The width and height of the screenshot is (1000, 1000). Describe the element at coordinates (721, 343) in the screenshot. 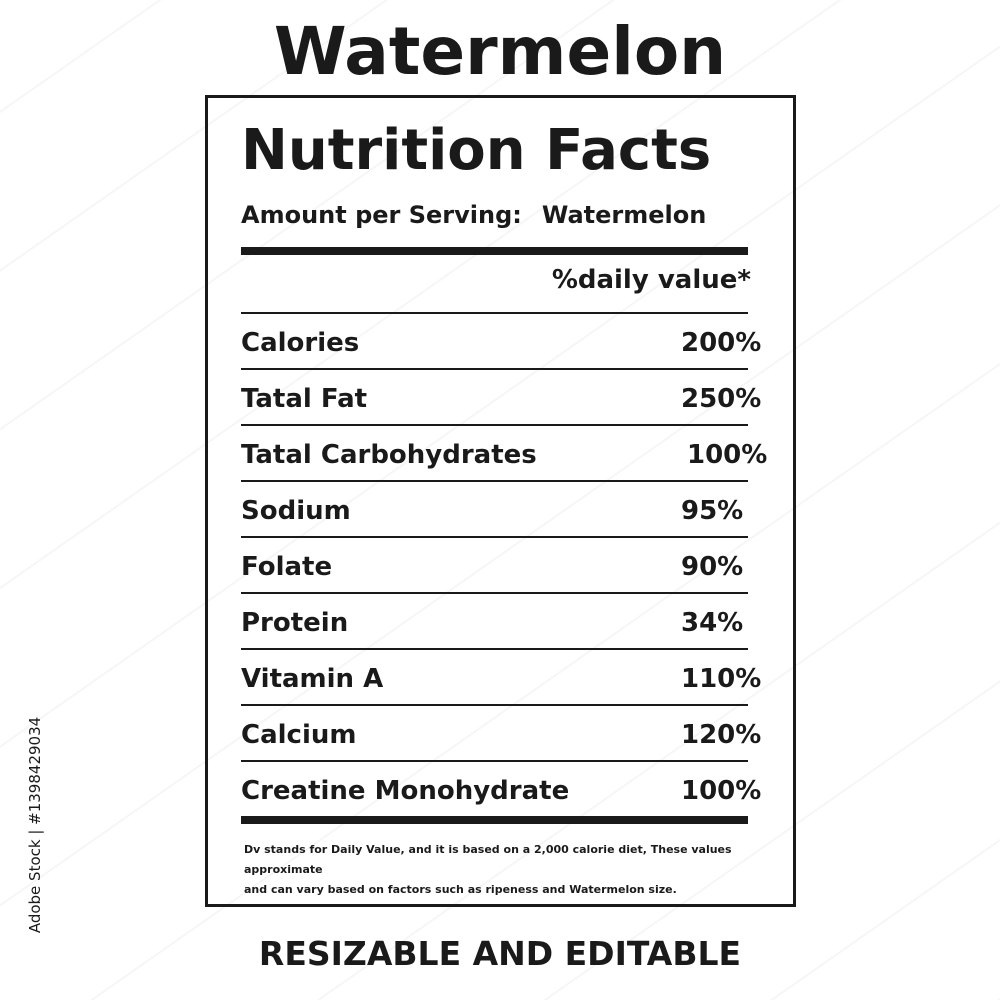

I see `nutrient-value: 200%` at that location.